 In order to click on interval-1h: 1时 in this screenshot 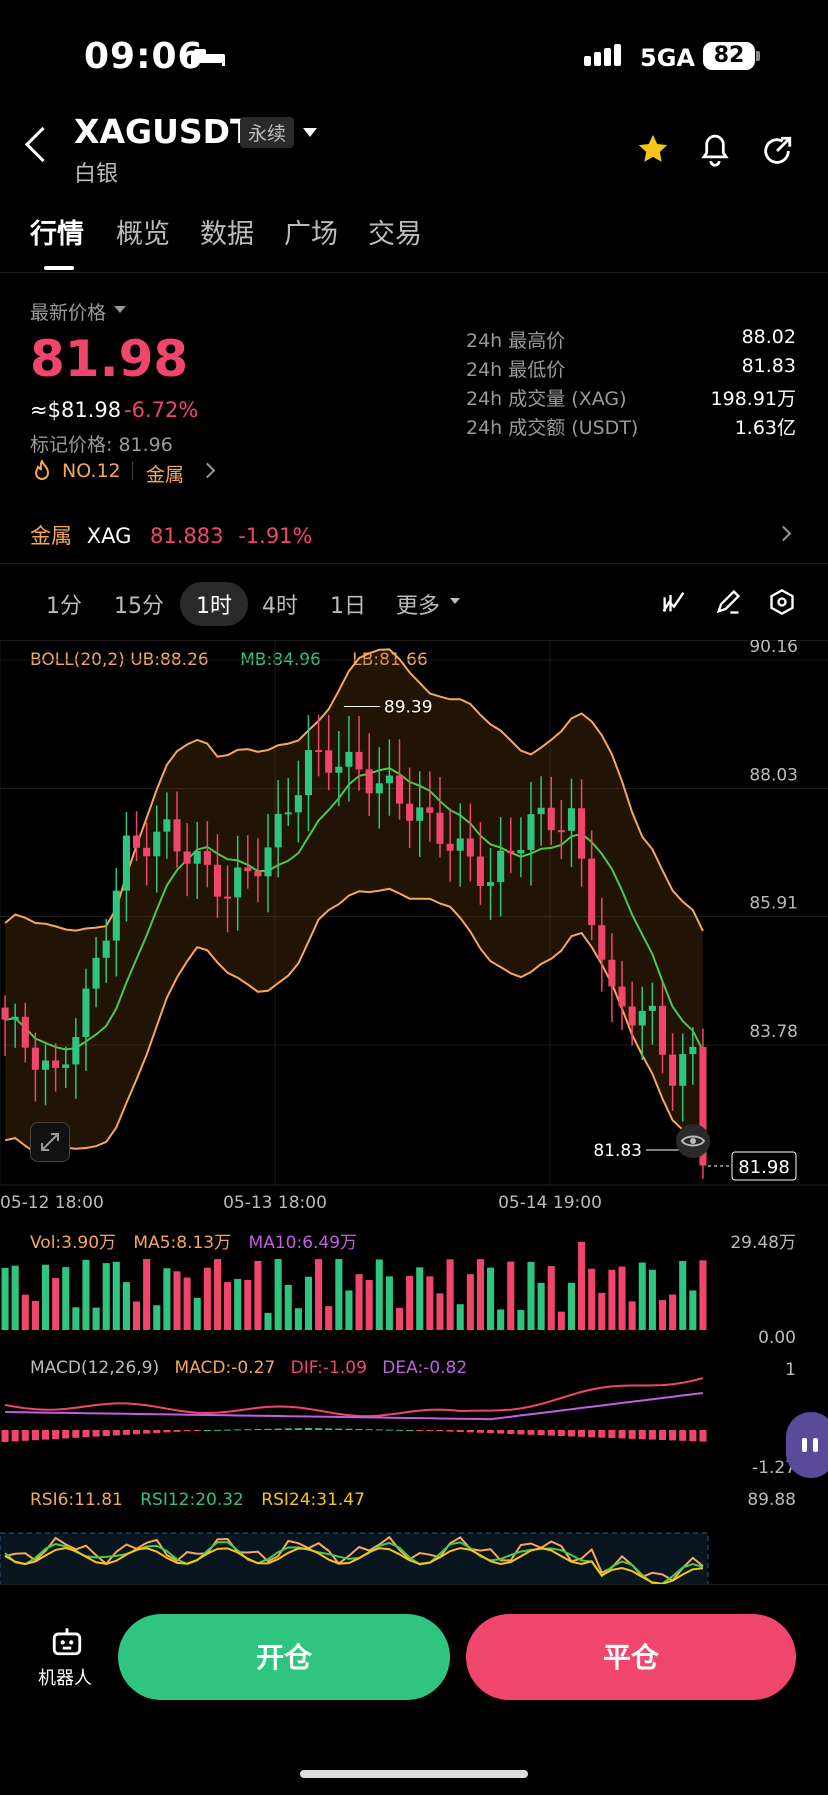, I will do `click(214, 604)`.